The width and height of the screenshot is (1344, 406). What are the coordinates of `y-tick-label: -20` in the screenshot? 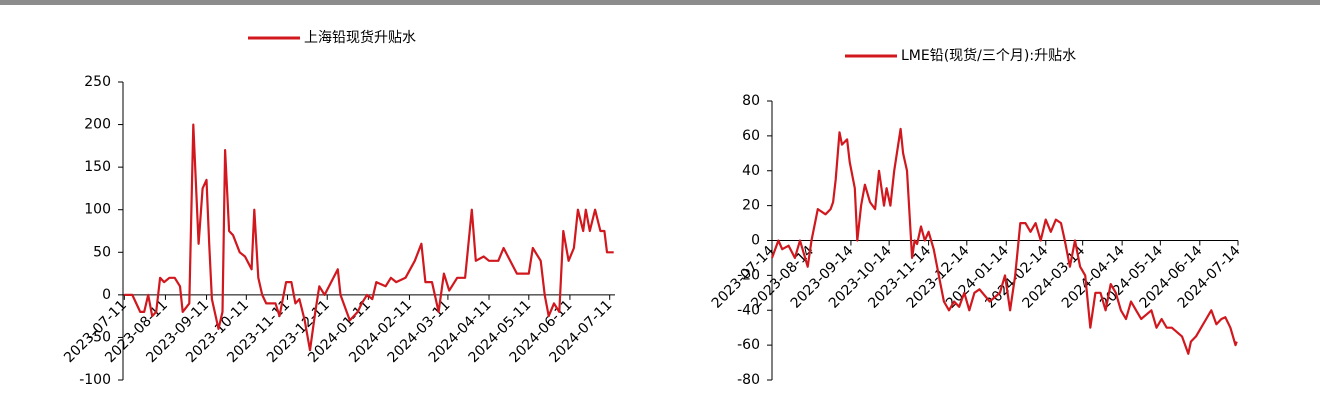 It's located at (748, 275).